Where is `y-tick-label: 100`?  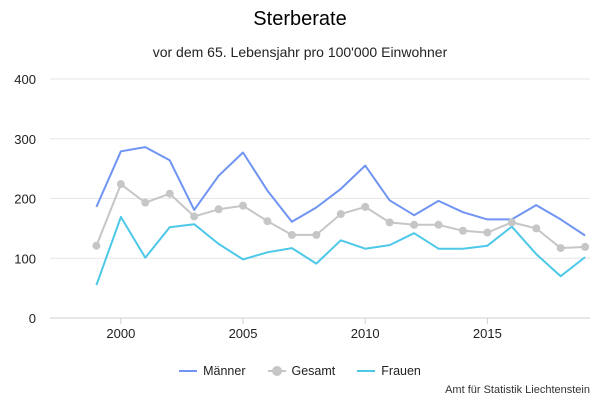
y-tick-label: 100 is located at coordinates (25, 258).